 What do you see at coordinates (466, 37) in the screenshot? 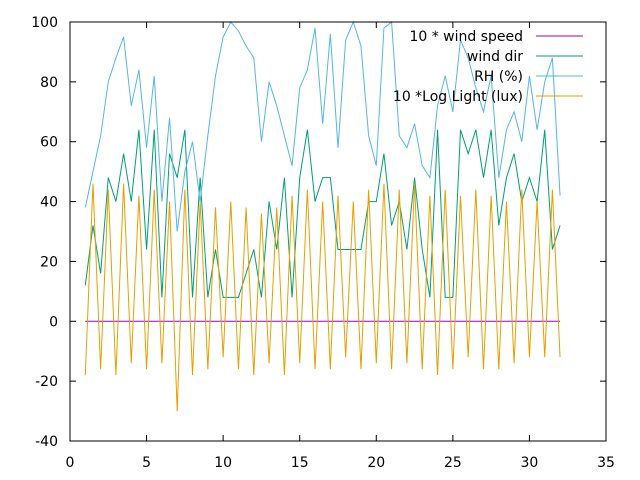
I see `legend-label-0: 10 * wind speed` at bounding box center [466, 37].